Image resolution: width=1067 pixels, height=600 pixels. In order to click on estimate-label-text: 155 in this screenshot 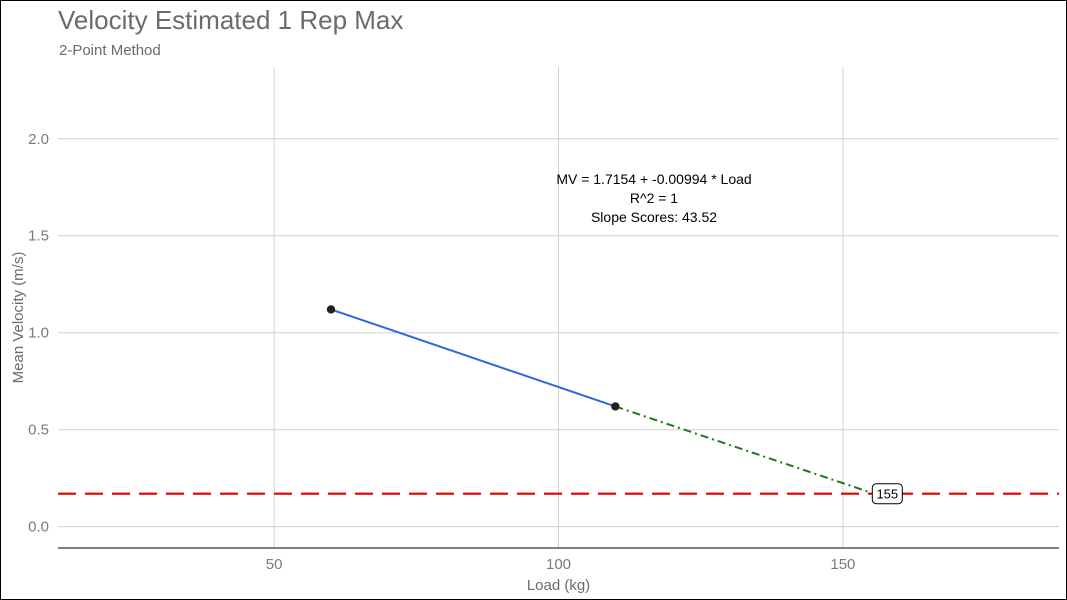, I will do `click(887, 494)`.